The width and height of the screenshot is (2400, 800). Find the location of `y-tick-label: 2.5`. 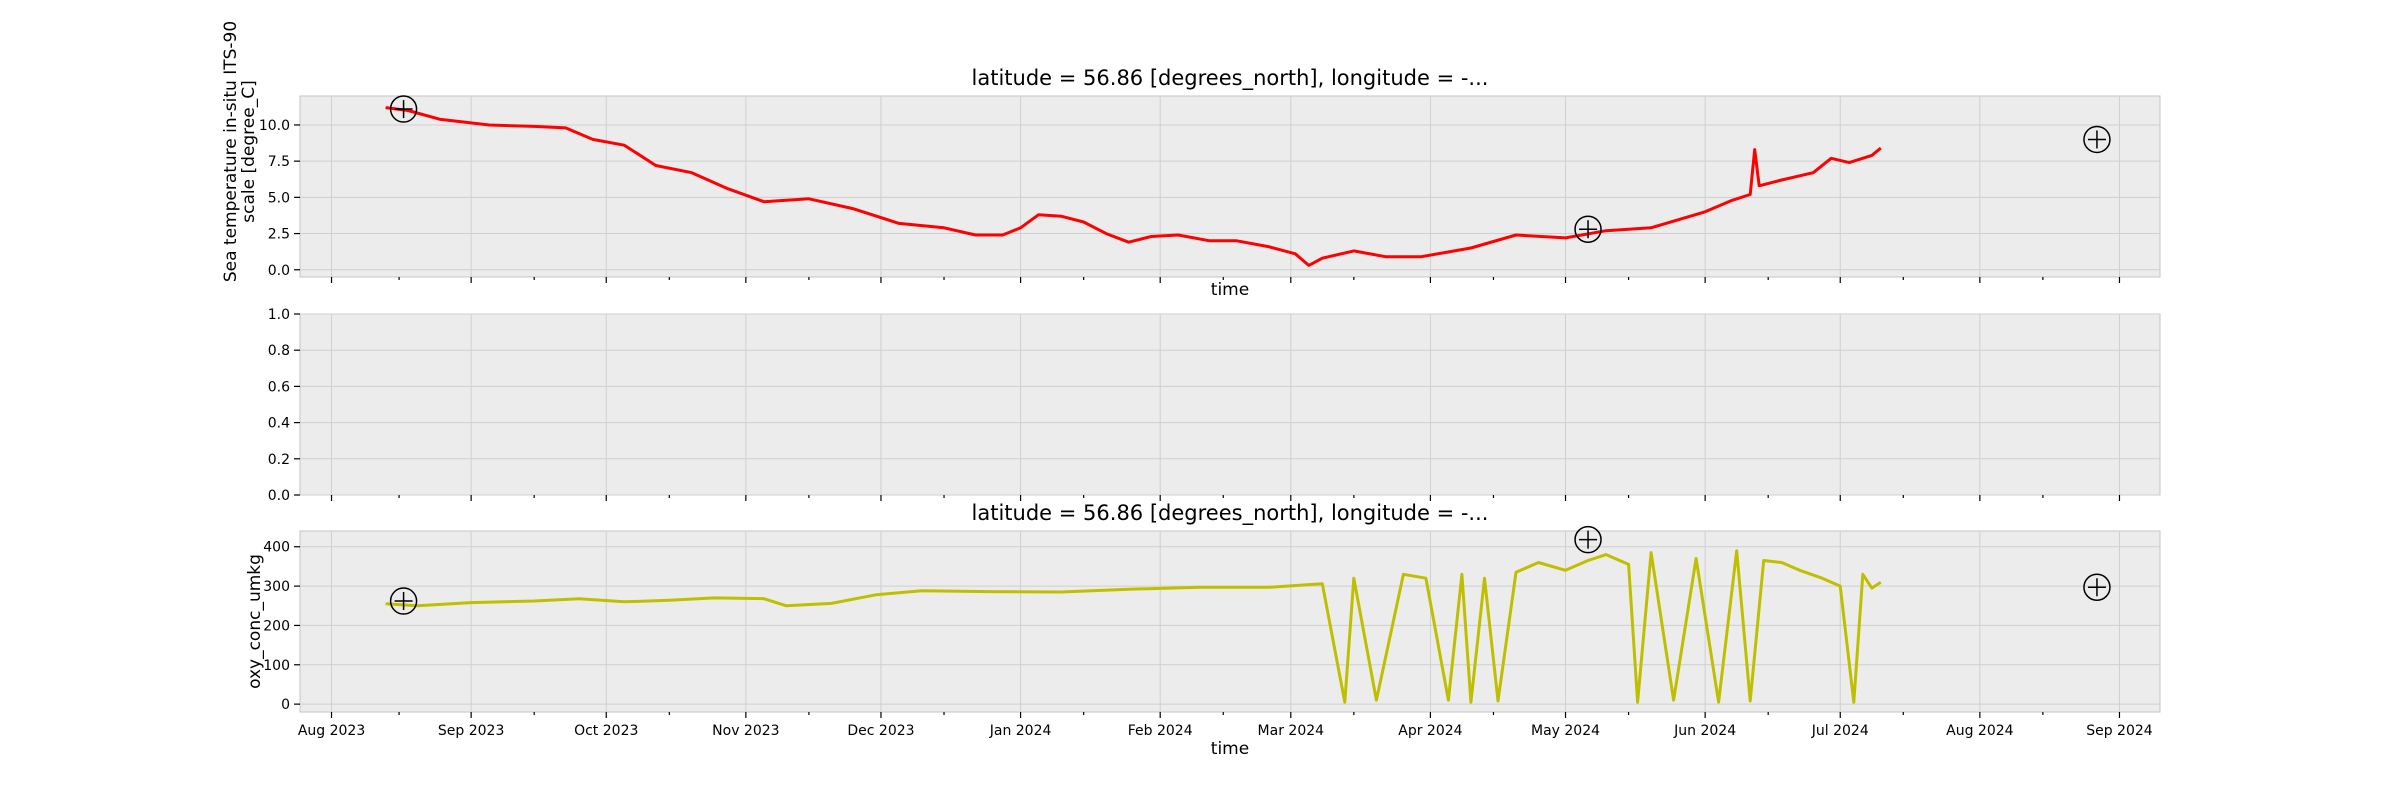

y-tick-label: 2.5 is located at coordinates (279, 235).